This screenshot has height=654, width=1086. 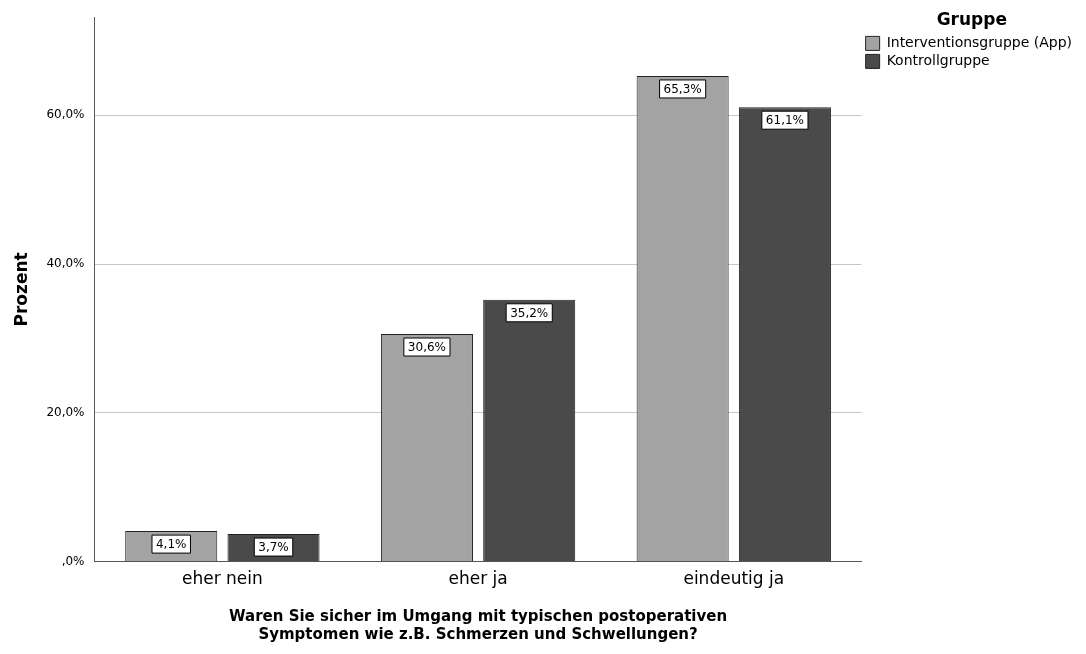 I want to click on data-label: 35,2%, so click(x=529, y=312).